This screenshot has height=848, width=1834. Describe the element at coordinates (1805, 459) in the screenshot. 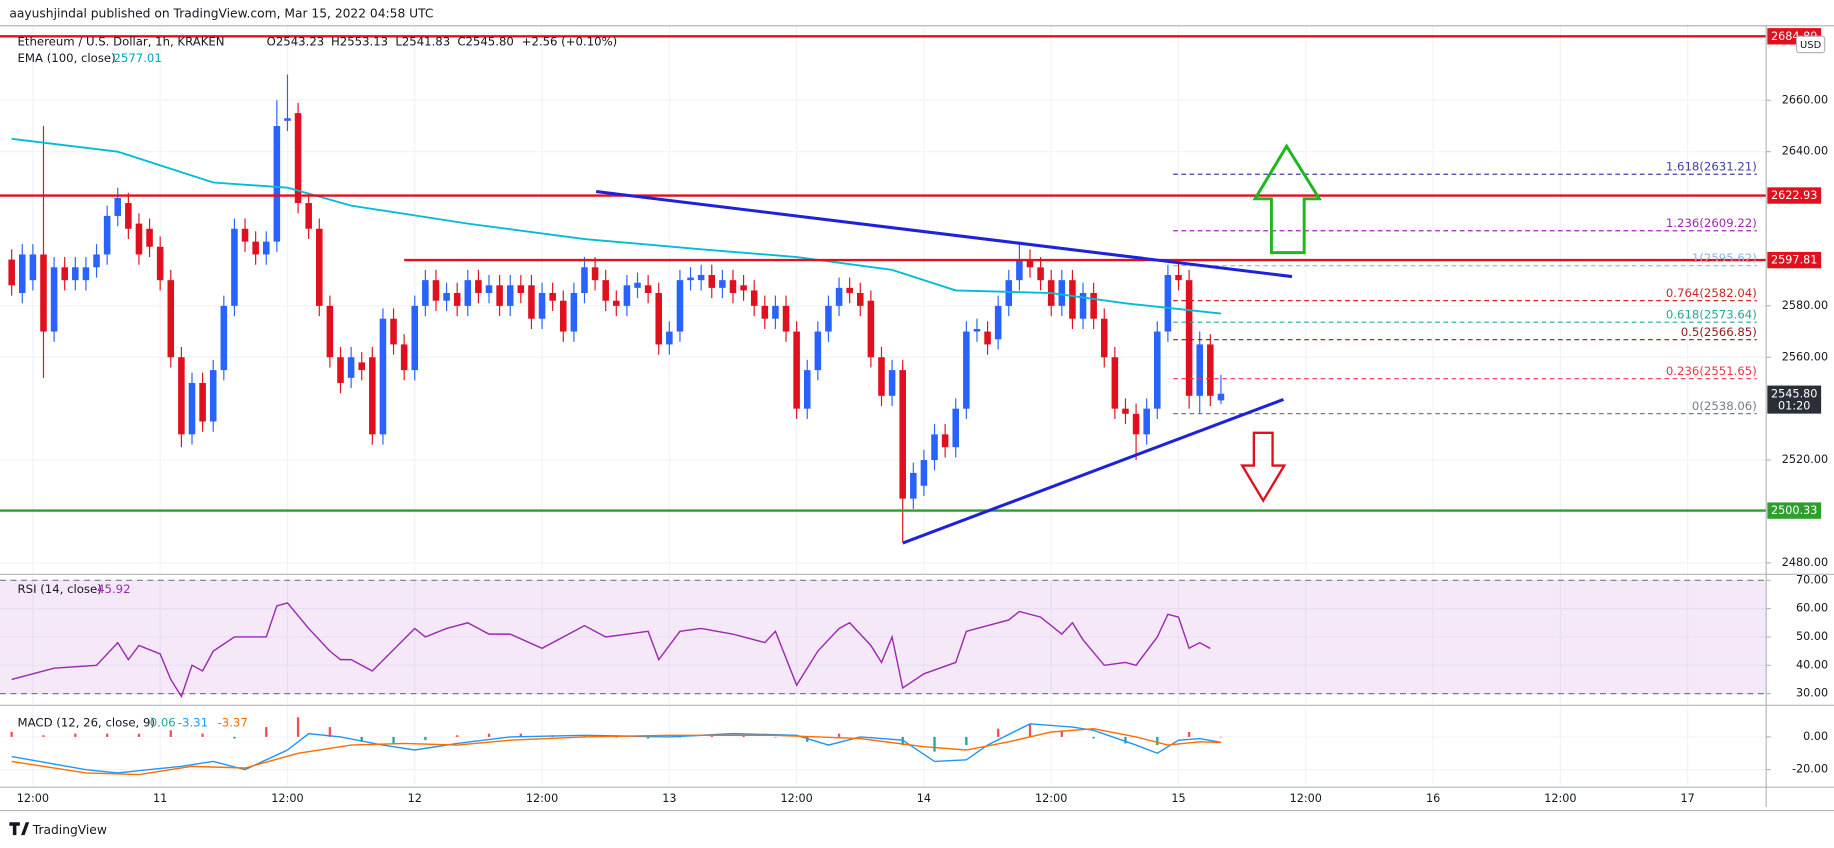

I see `y-tick-label: 2520.00` at that location.